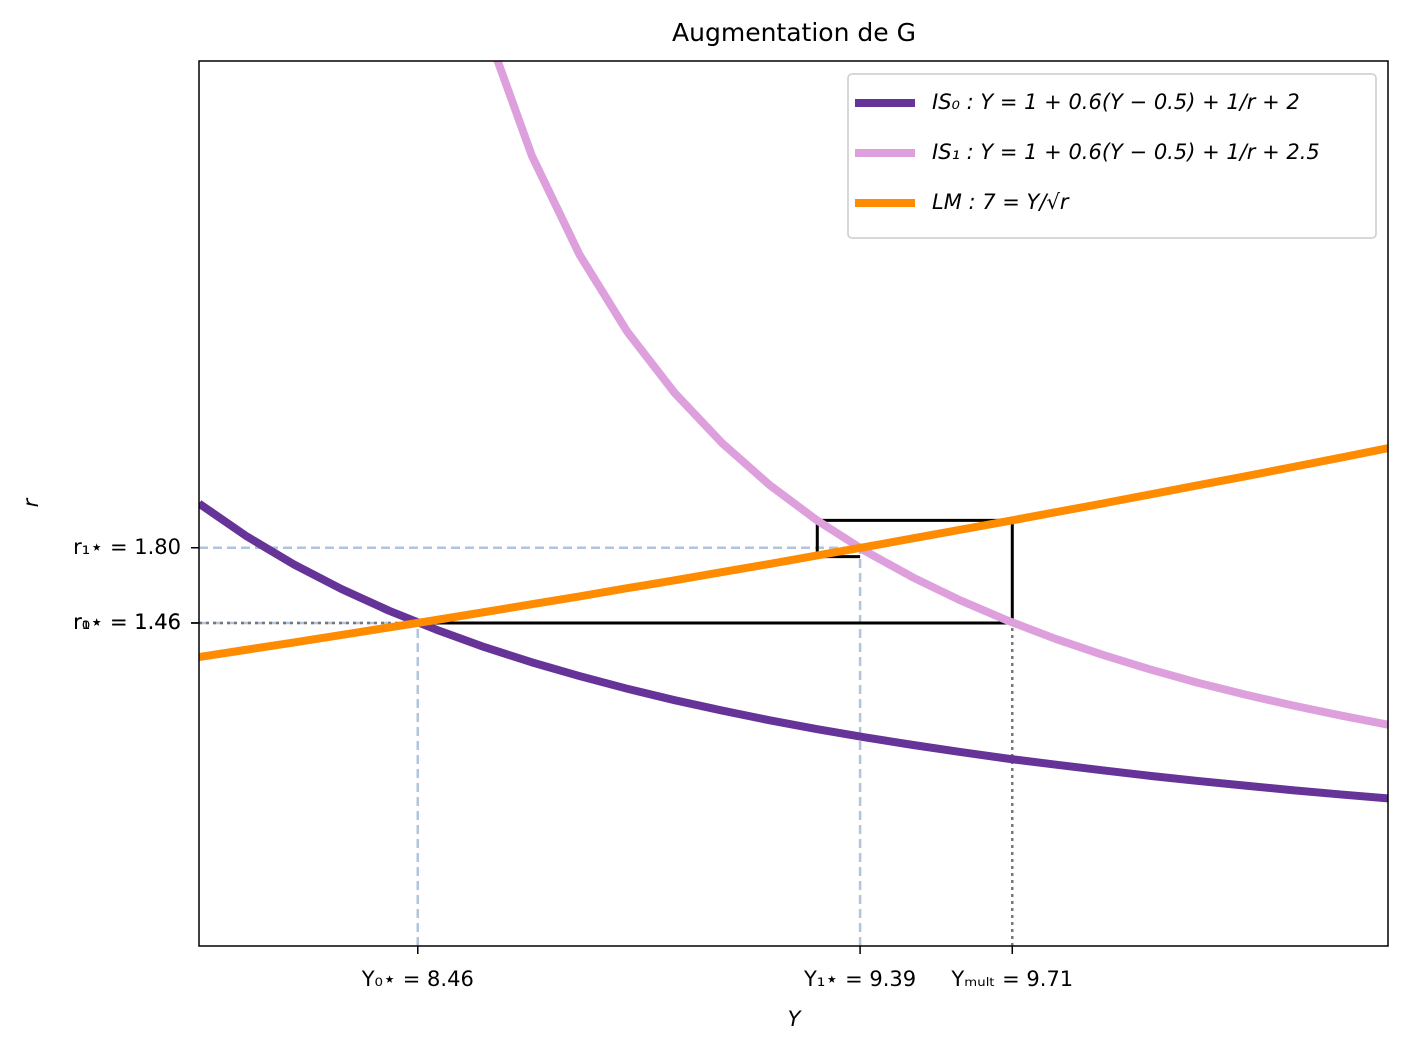  I want to click on legend-box, so click(1112, 156).